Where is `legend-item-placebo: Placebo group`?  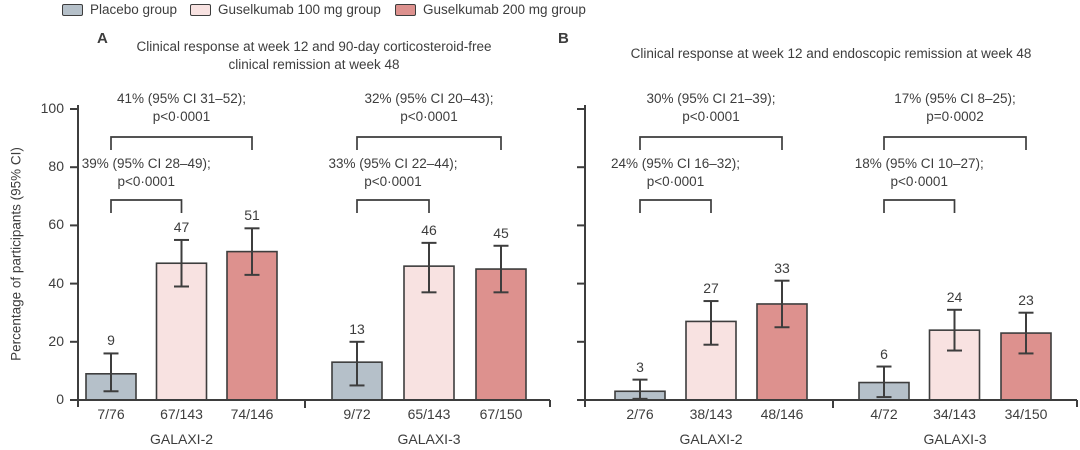
legend-item-placebo: Placebo group is located at coordinates (119, 9).